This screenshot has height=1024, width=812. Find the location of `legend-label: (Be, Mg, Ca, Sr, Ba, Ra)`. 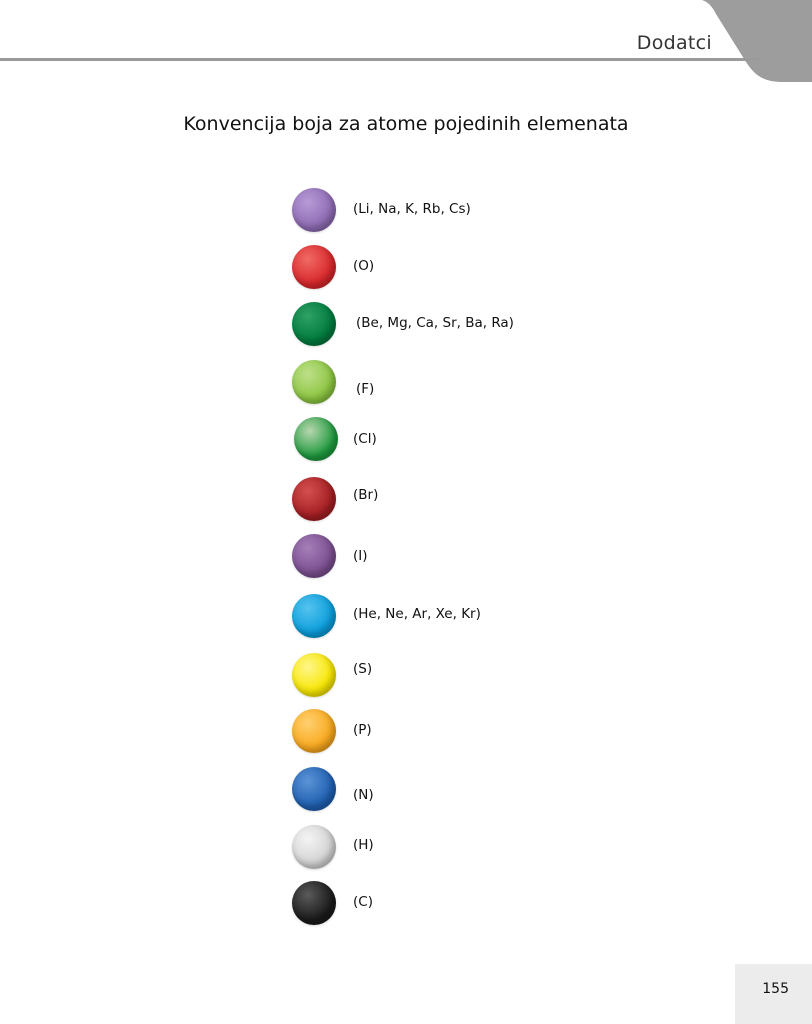

legend-label: (Be, Mg, Ca, Sr, Ba, Ra) is located at coordinates (435, 323).